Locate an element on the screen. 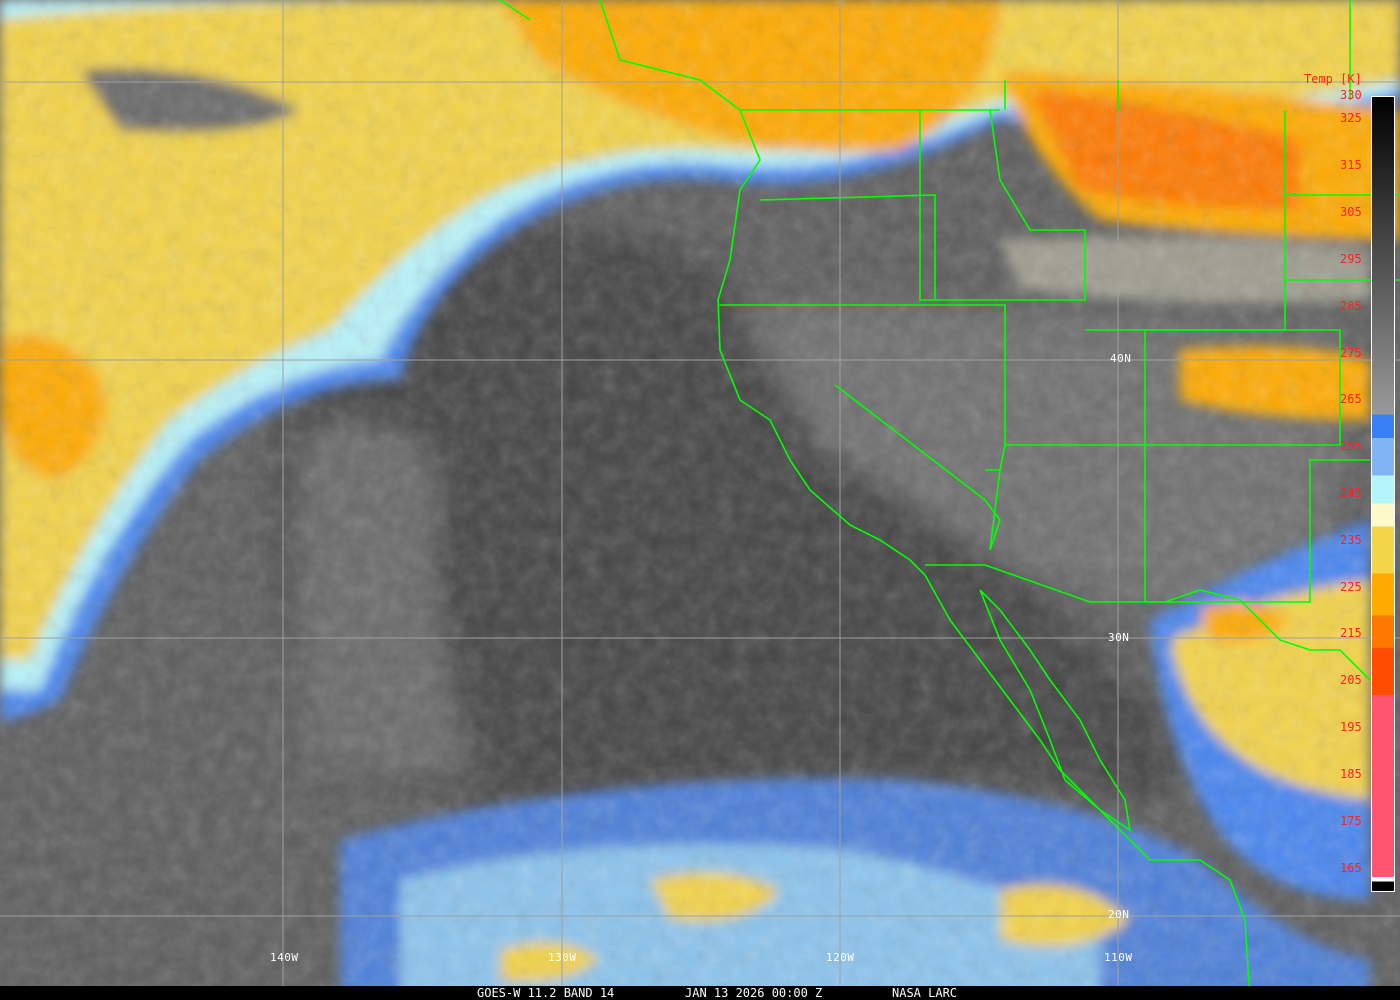 This screenshot has width=1400, height=1000. colorbar-tick-label: 315 is located at coordinates (1351, 165).